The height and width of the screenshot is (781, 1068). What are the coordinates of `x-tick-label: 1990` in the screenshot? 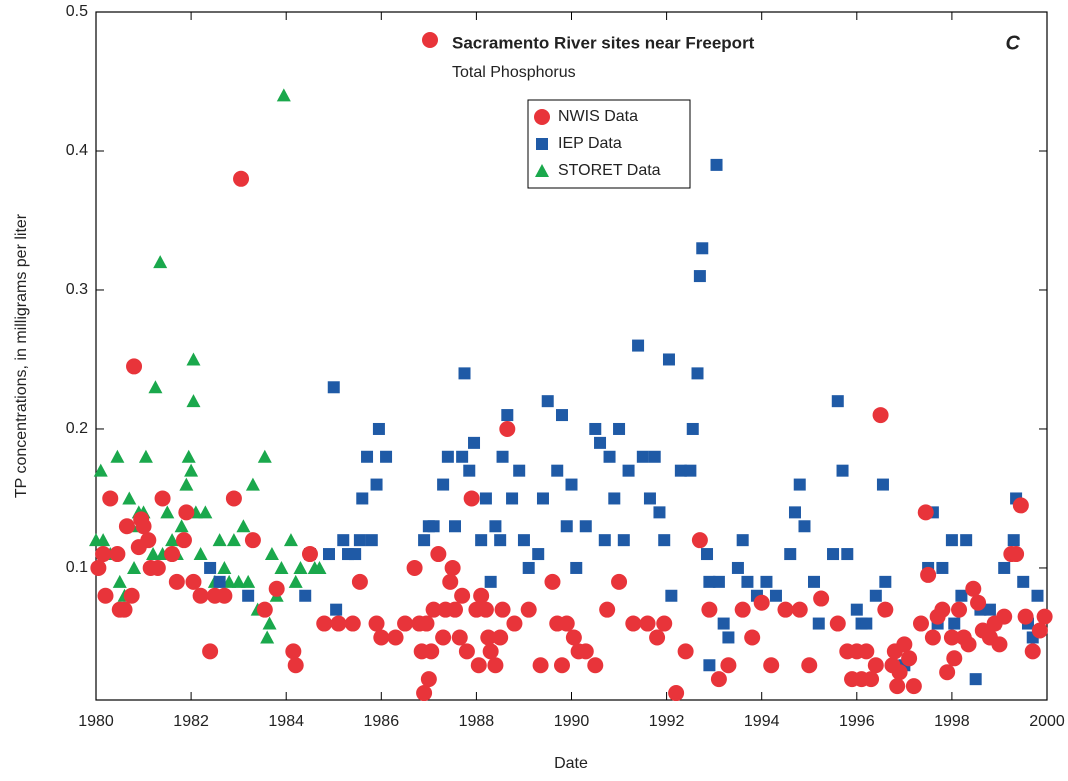 It's located at (572, 721).